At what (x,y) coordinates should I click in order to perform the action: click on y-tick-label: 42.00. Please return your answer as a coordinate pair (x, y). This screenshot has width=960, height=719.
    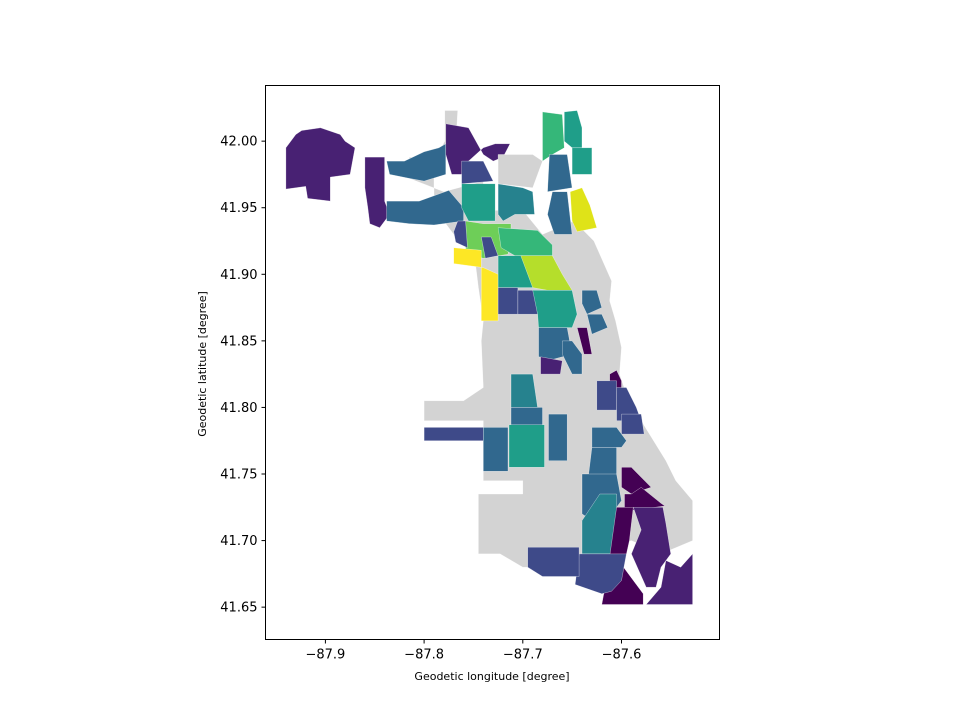
    Looking at the image, I should click on (238, 142).